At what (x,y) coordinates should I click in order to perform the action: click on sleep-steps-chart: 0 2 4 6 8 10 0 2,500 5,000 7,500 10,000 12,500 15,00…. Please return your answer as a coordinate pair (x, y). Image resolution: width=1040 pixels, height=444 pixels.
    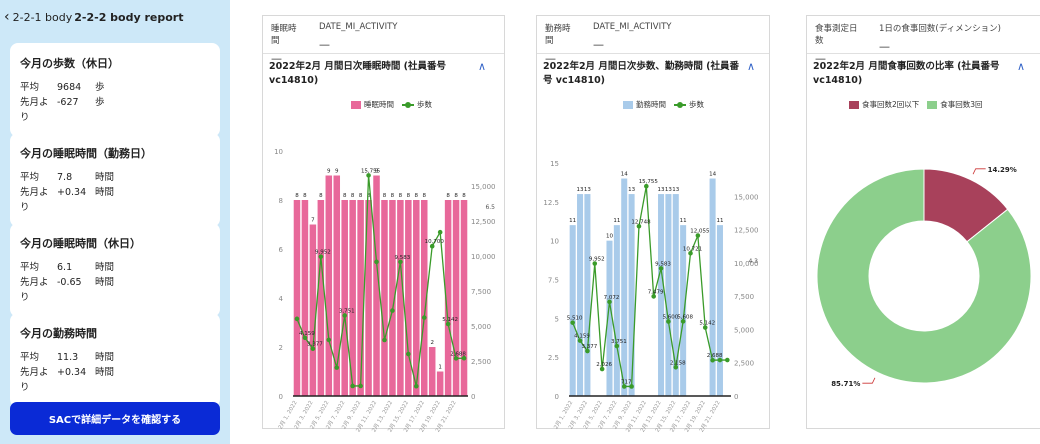
    Looking at the image, I should click on (384, 291).